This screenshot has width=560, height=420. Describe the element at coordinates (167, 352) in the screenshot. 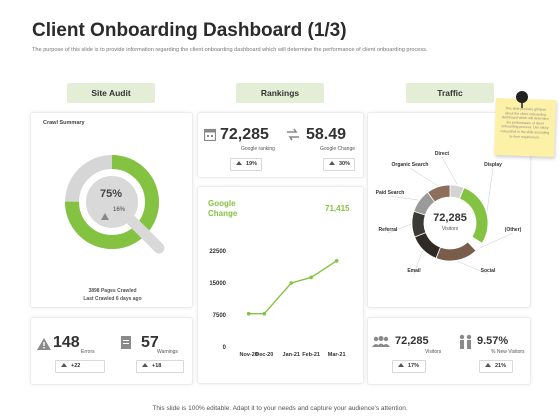

I see `warnings-label: Warnings` at that location.